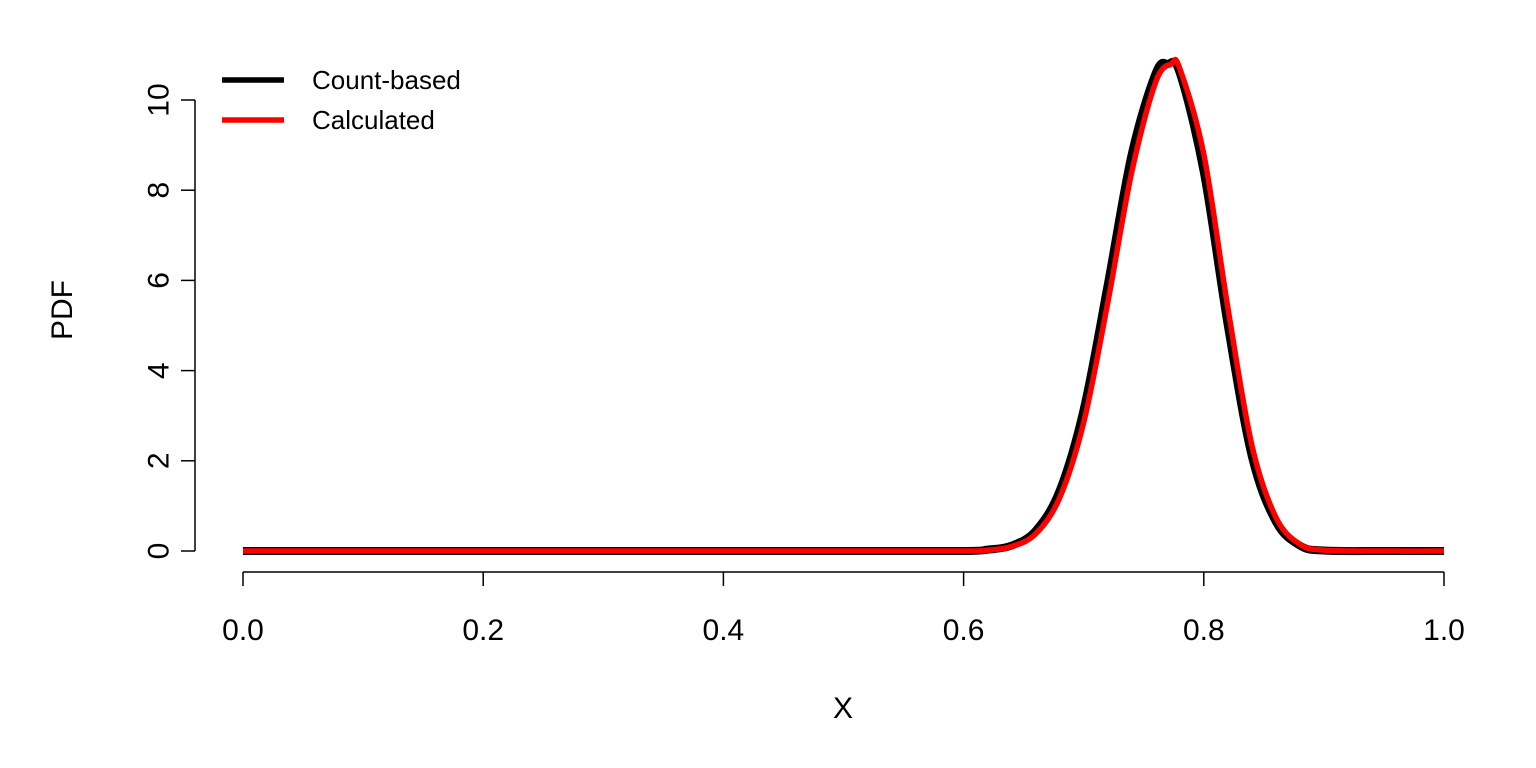 This screenshot has height=768, width=1536. I want to click on legend-label: Calculated, so click(373, 120).